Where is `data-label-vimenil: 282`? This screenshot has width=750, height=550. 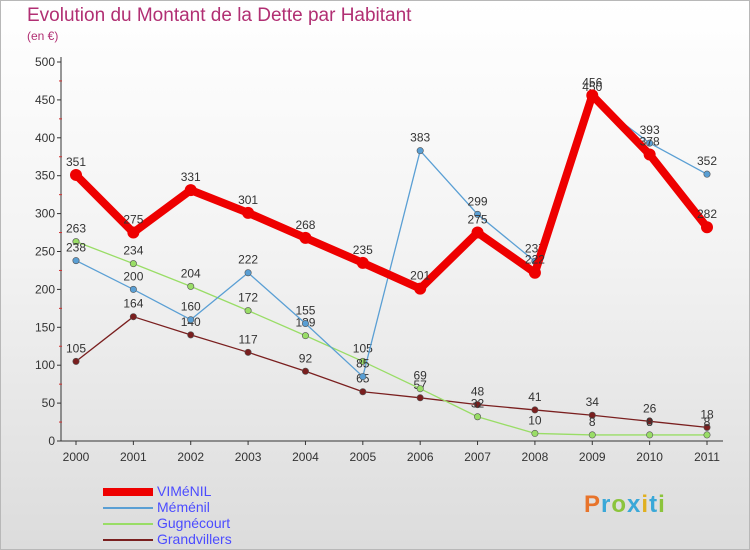 data-label-vimenil: 282 is located at coordinates (707, 214).